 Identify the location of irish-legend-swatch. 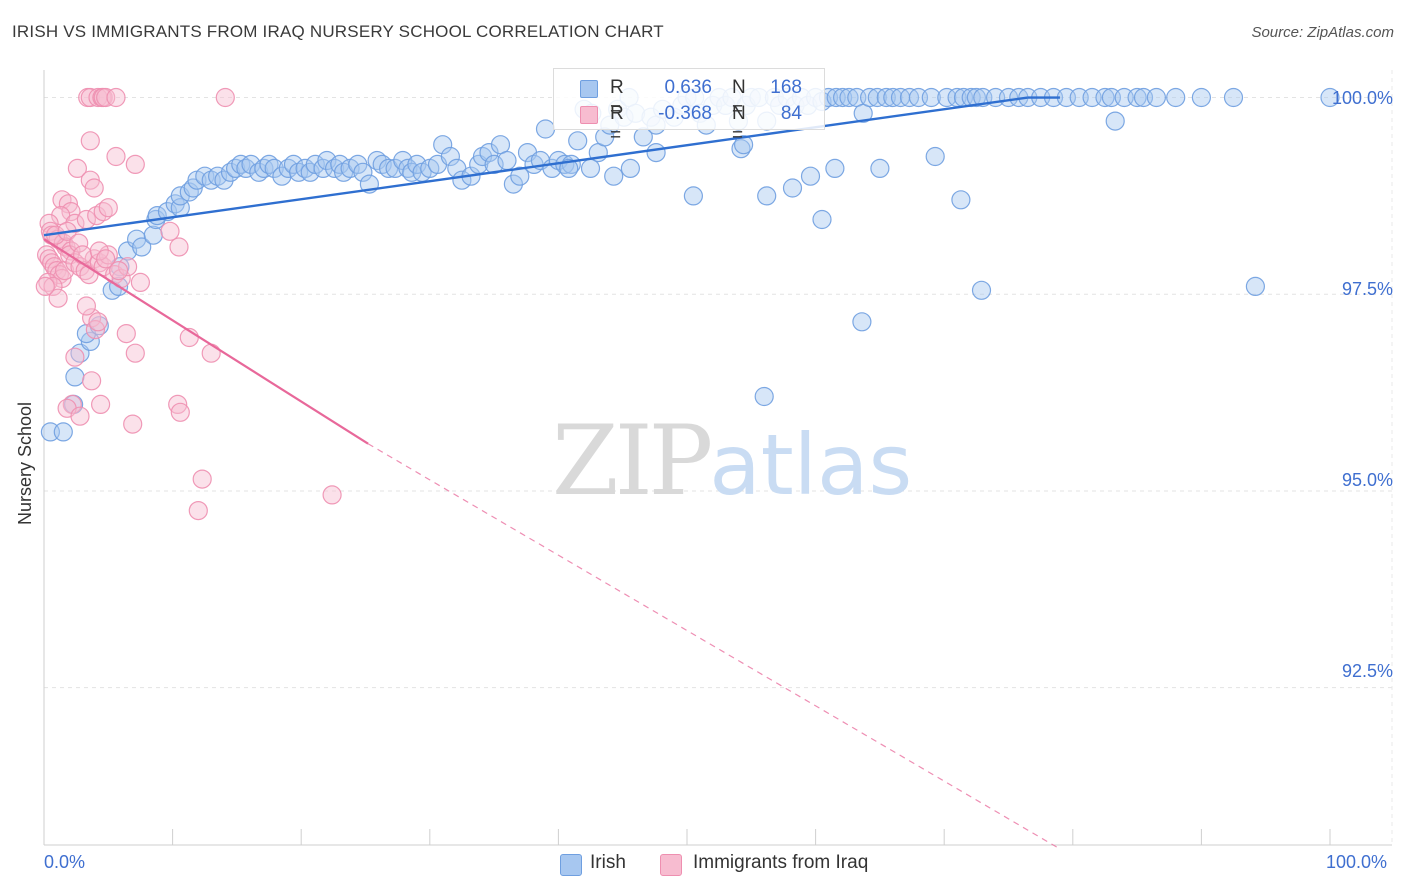
(571, 865).